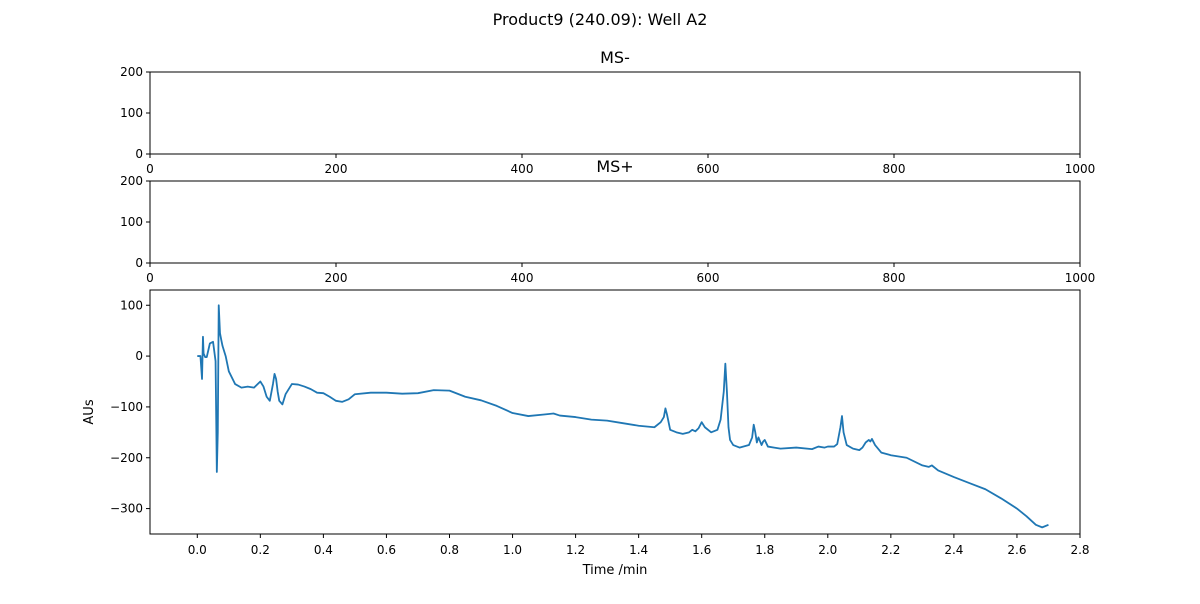 Image resolution: width=1200 pixels, height=604 pixels. I want to click on x-tick-label: 1.0, so click(512, 550).